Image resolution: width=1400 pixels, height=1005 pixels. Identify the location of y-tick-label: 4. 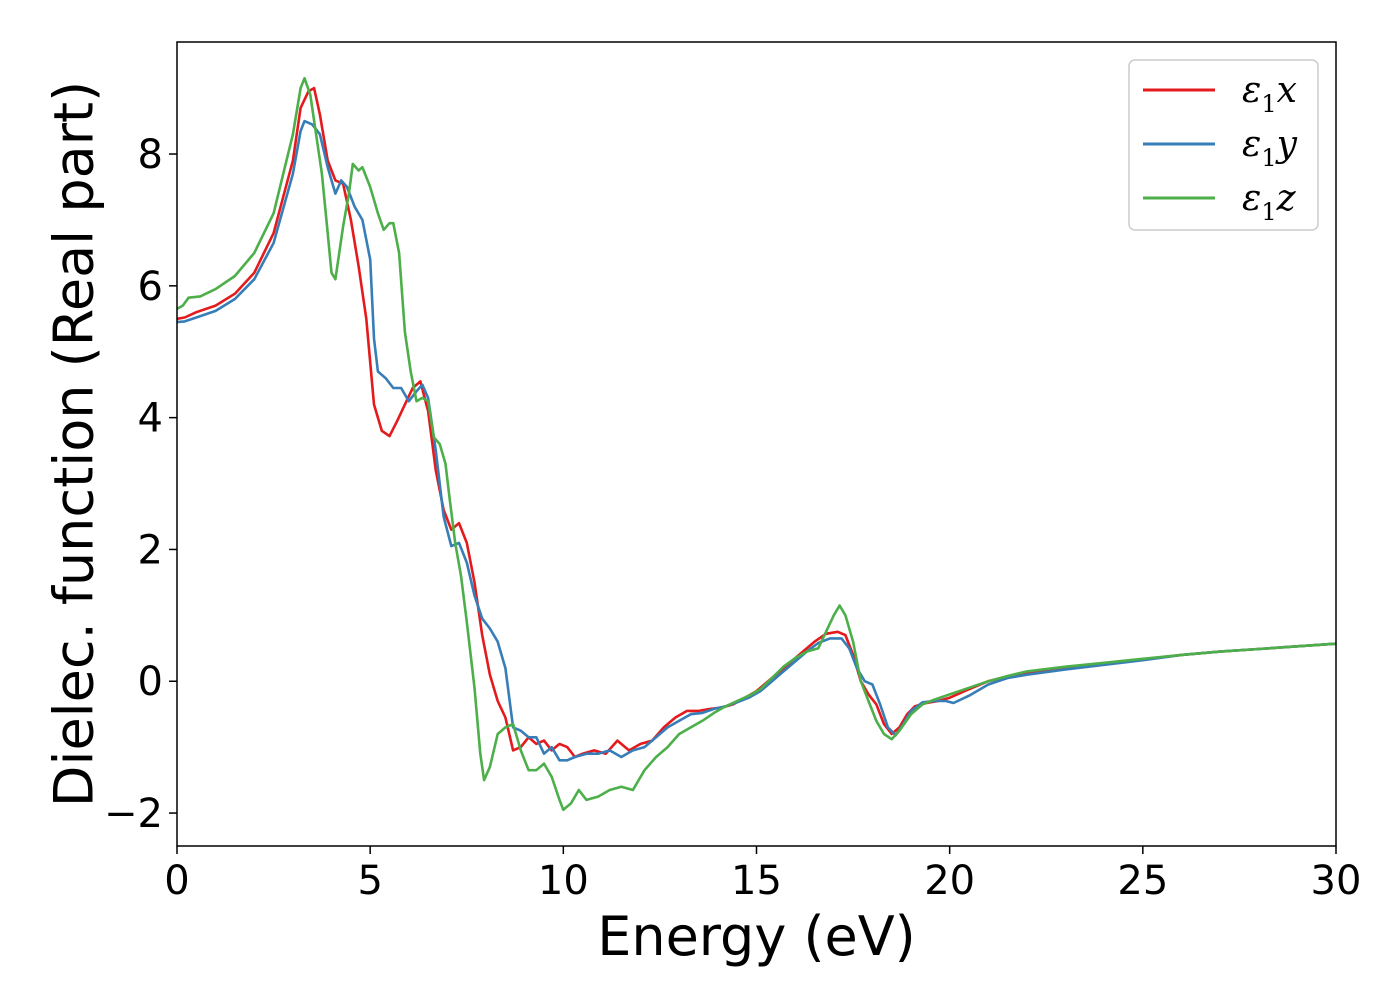
(150, 419).